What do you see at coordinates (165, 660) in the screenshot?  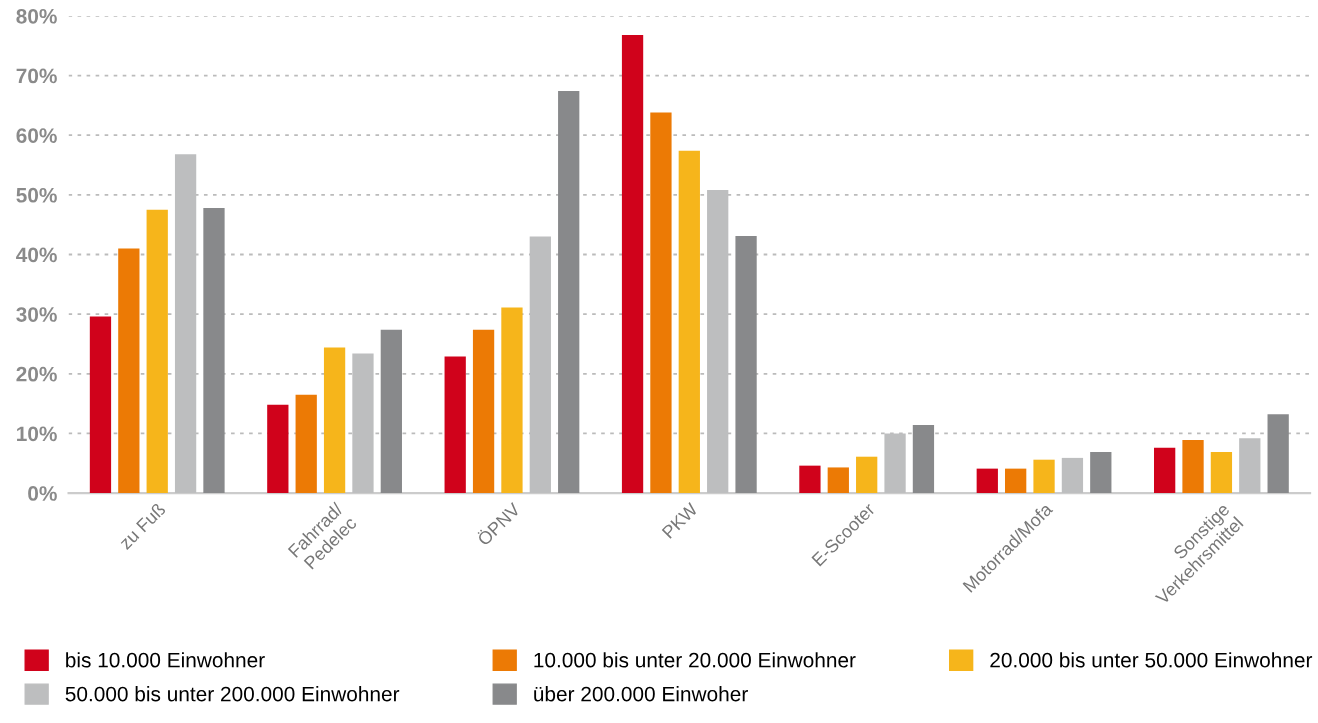 I see `legend-label: bis 10.000 Einwohner` at bounding box center [165, 660].